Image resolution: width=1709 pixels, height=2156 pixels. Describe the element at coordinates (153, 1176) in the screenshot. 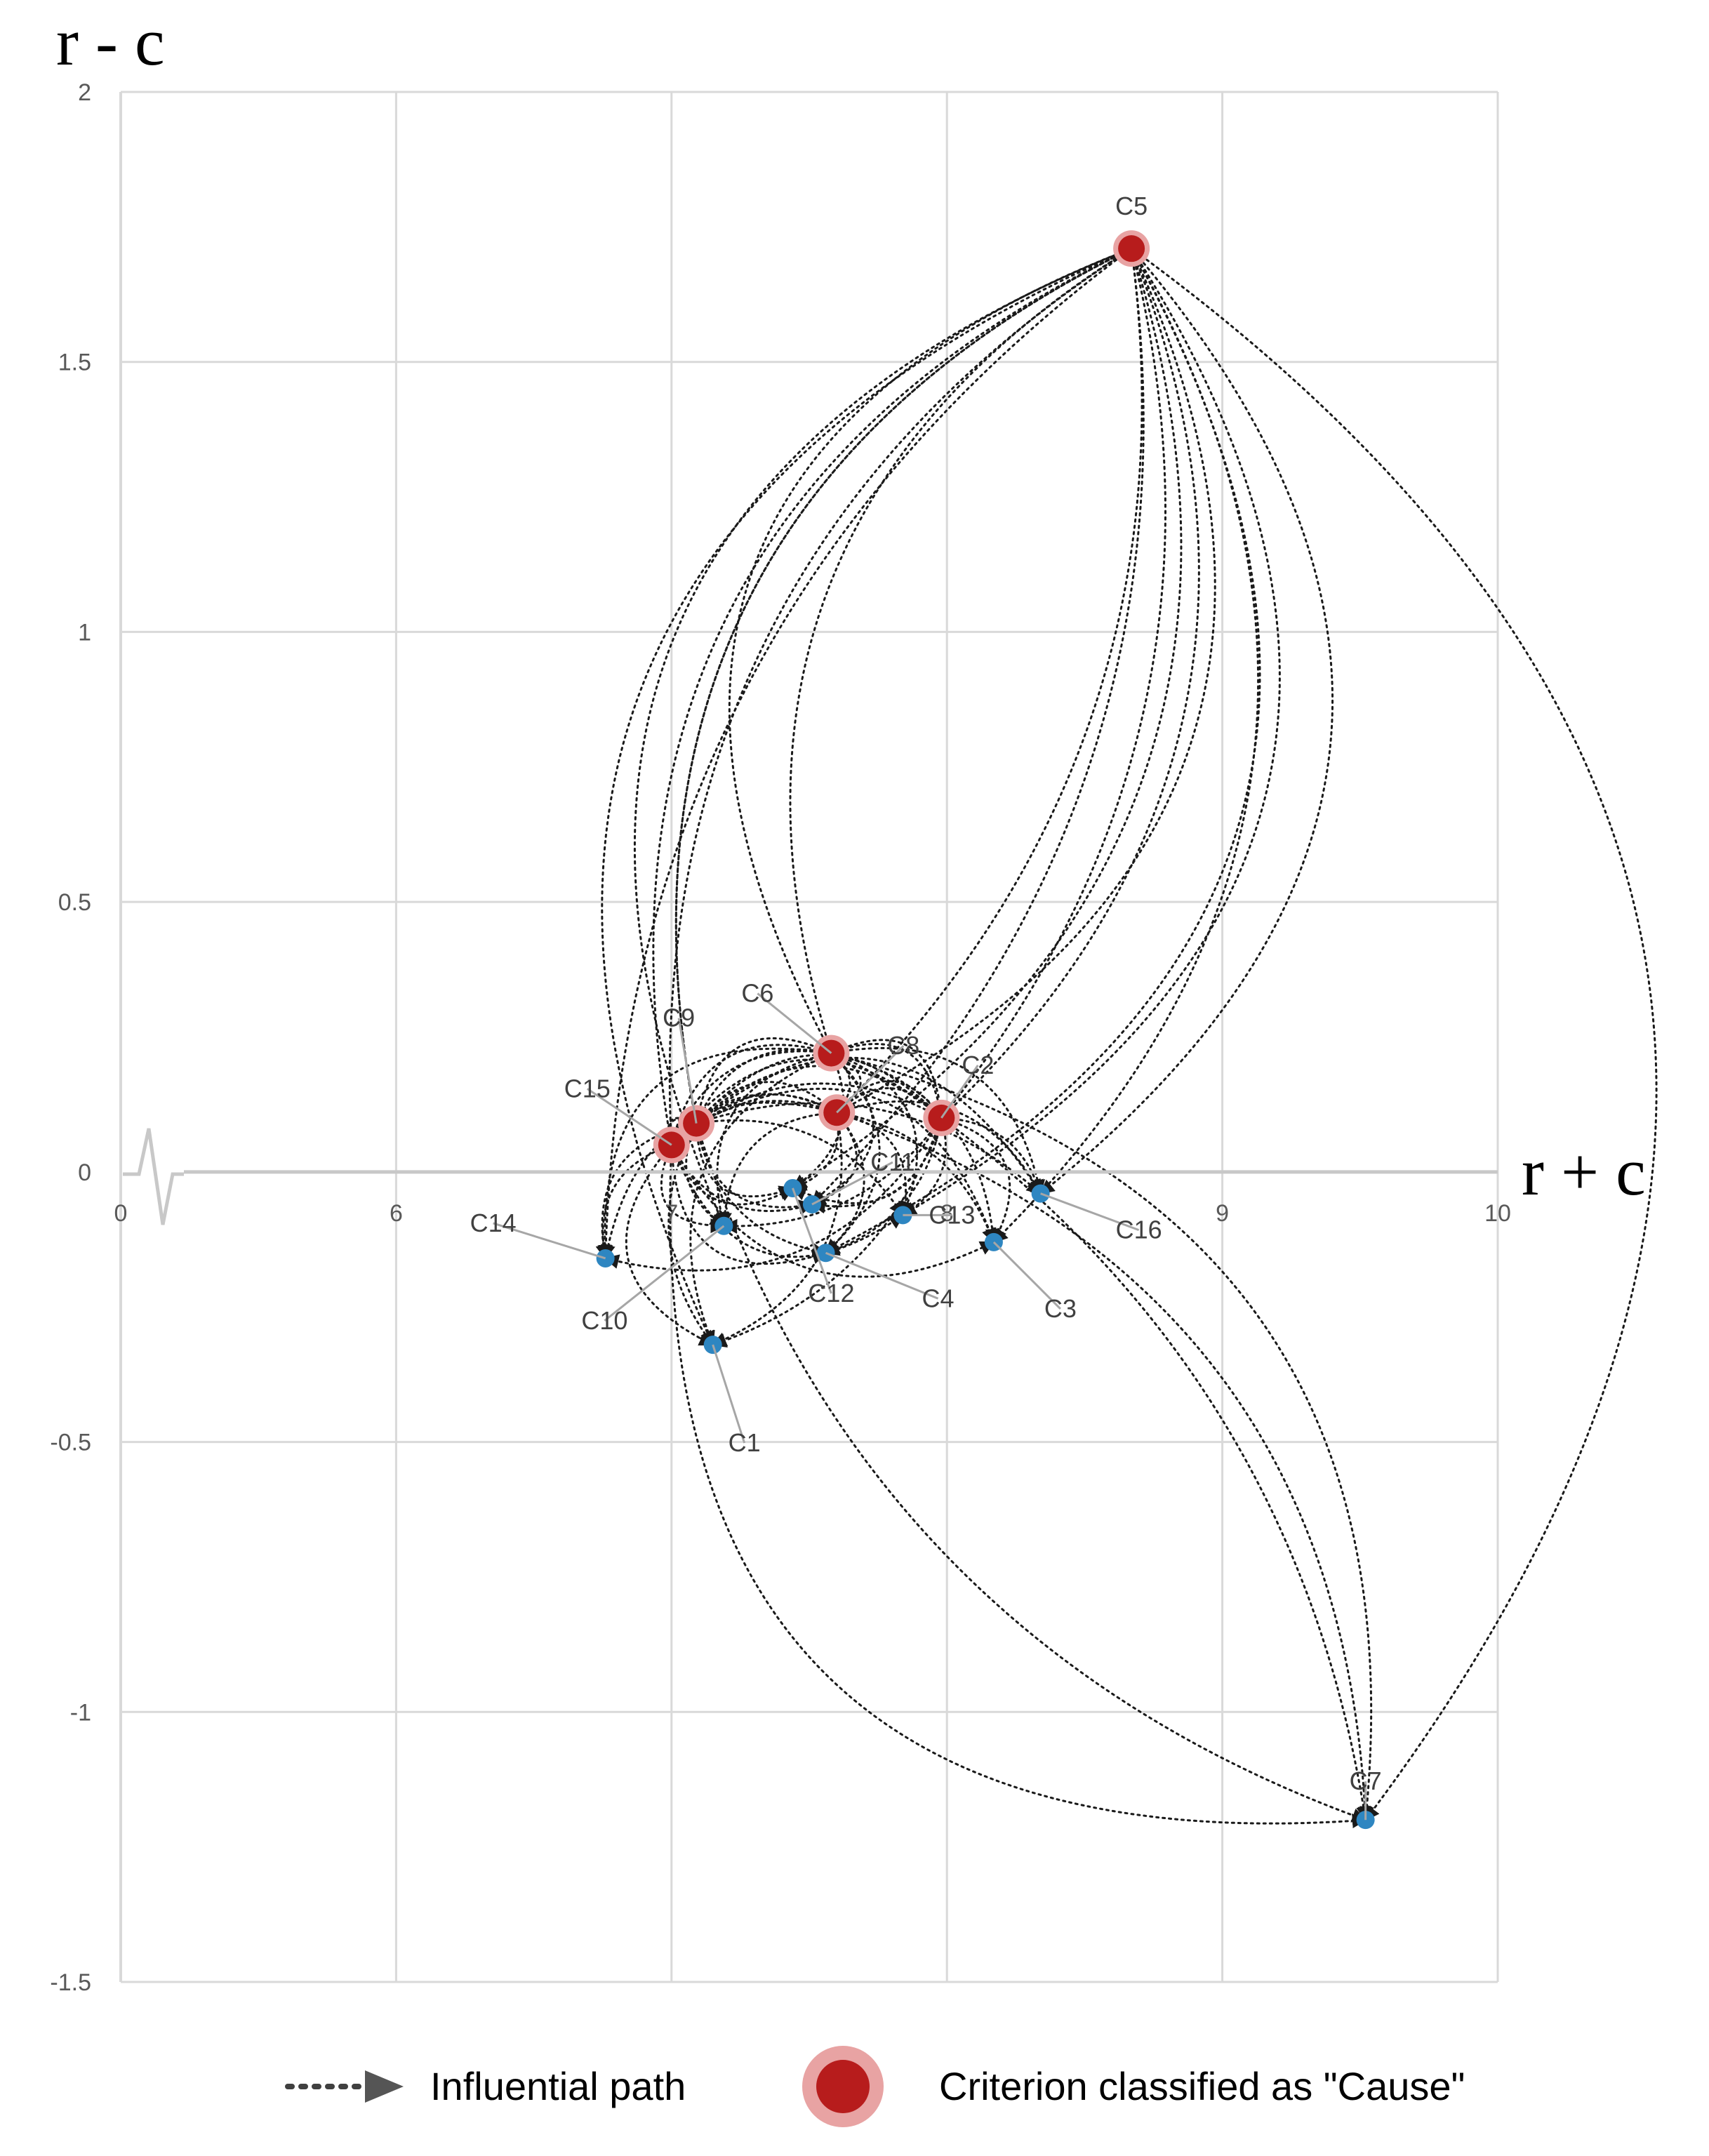

I see `x-axis-break-mark` at that location.